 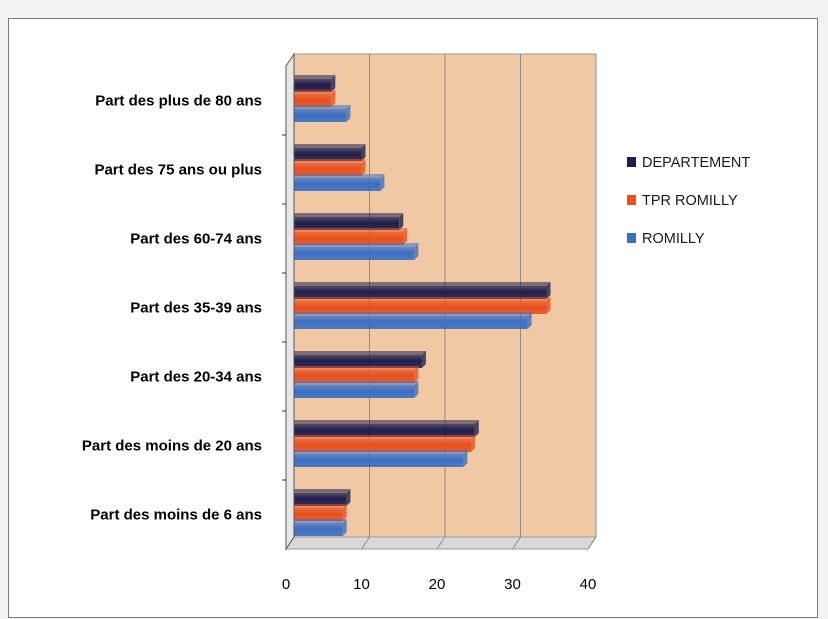 I want to click on bar-tpr-romilly-part-des-20-34-ans, so click(x=352, y=374).